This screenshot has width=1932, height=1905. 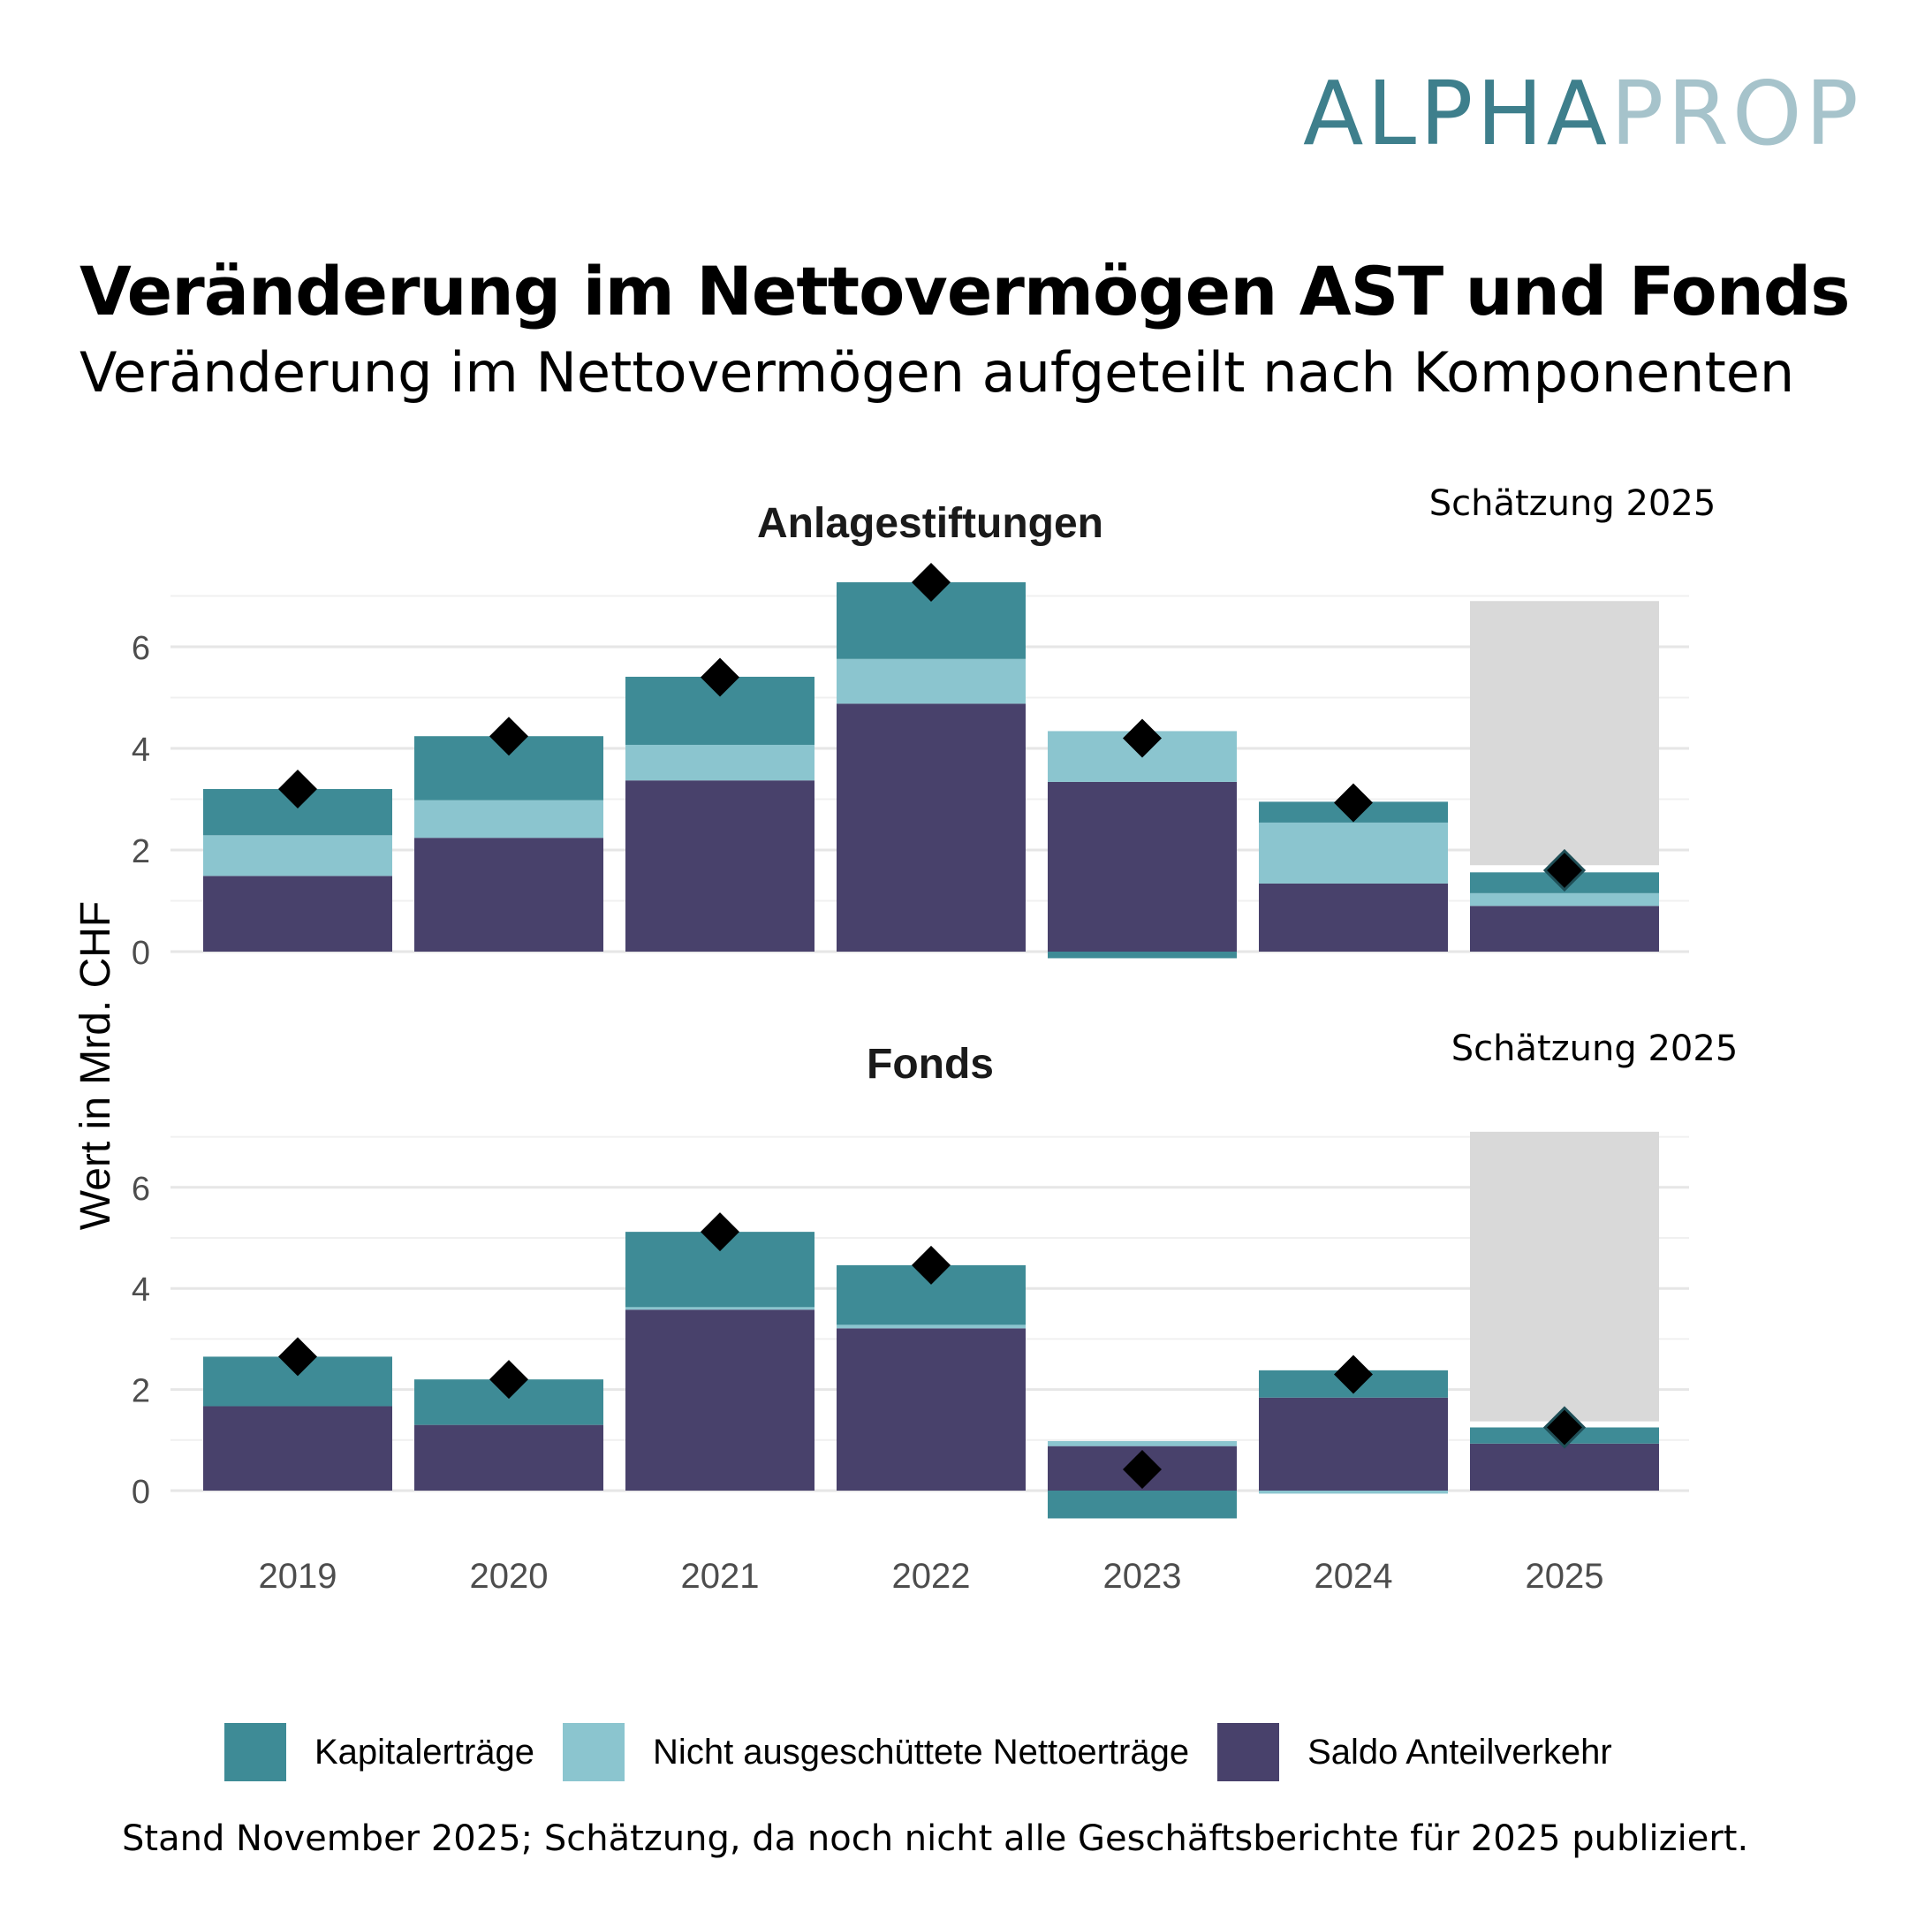 What do you see at coordinates (594, 1752) in the screenshot?
I see `legend-swatch-nicht-ausgeschuettet` at bounding box center [594, 1752].